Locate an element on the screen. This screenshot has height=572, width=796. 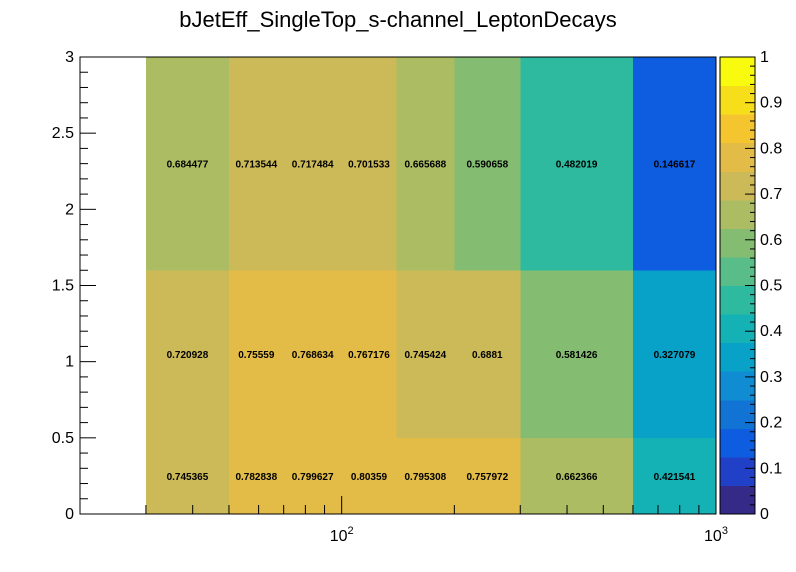
colorbar: 0 0.1 0.2 0.3 0.4 0.5 0.6 0.7 0.8 0.9 1 is located at coordinates (750, 286).